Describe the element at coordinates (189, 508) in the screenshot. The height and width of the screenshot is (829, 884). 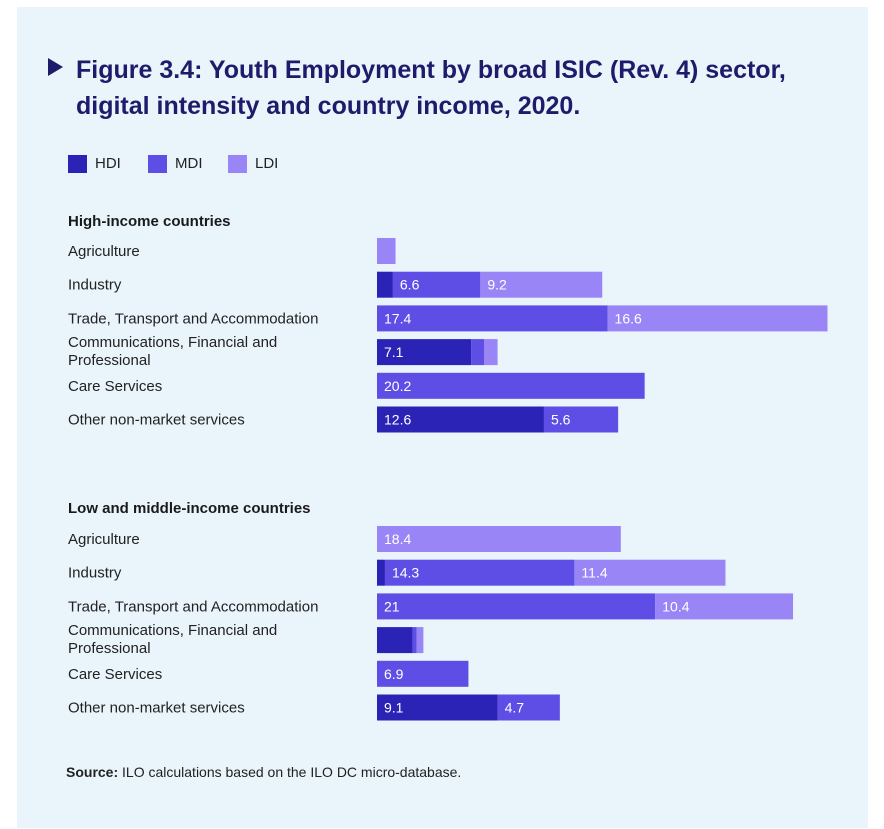
I see `panel-title: Low and middle-income countries` at that location.